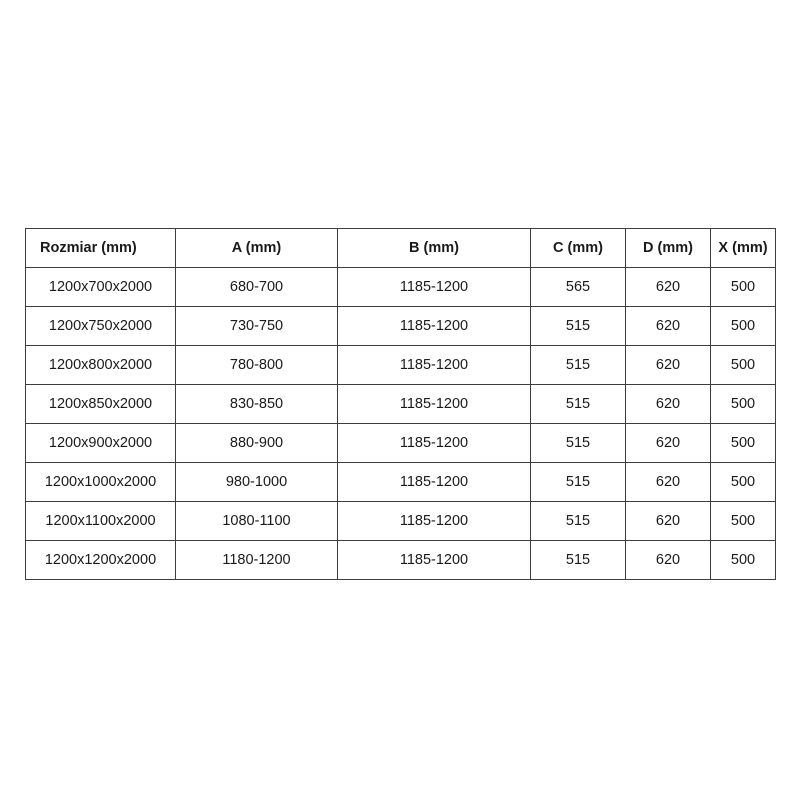  I want to click on cell-a: 780-800, so click(256, 365).